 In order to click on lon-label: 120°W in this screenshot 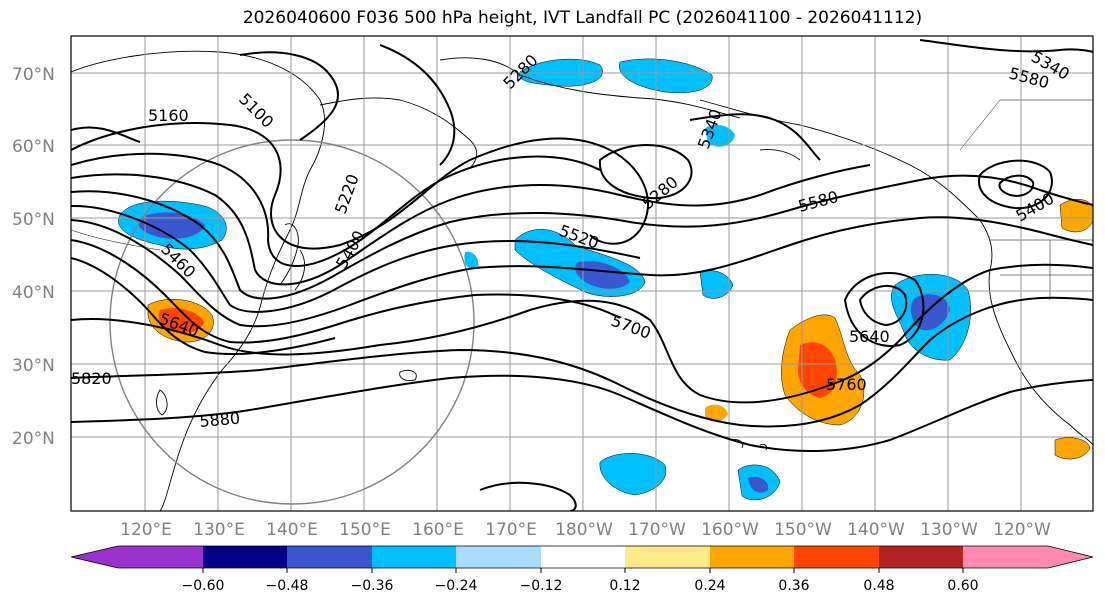, I will do `click(1022, 530)`.